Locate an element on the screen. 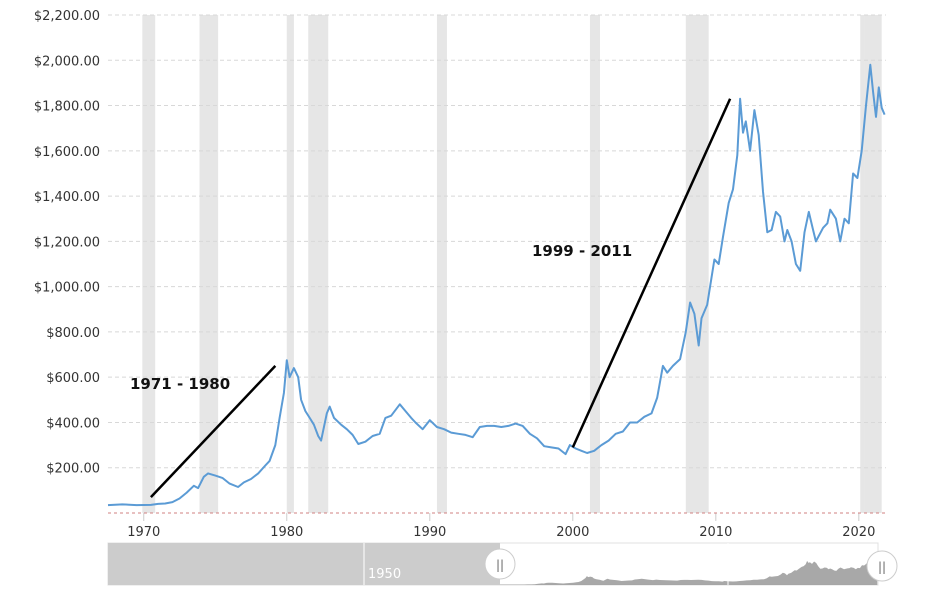 The image size is (941, 602). x-tick-label: 2000 is located at coordinates (572, 532).